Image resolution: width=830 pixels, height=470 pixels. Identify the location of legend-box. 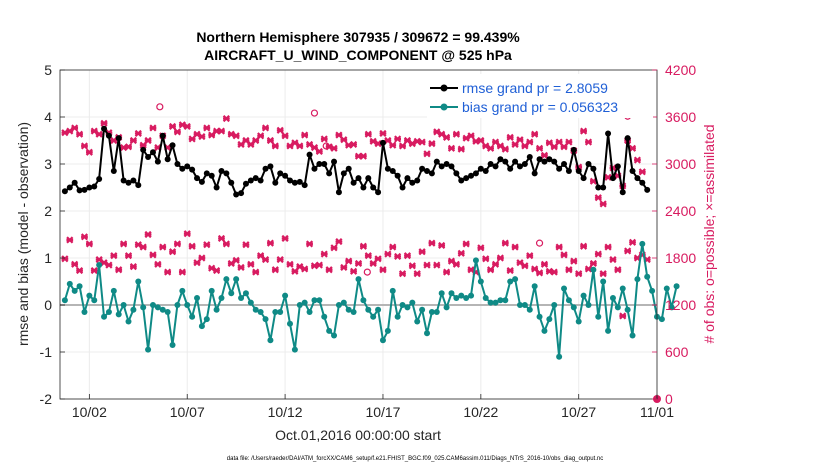
(540, 96).